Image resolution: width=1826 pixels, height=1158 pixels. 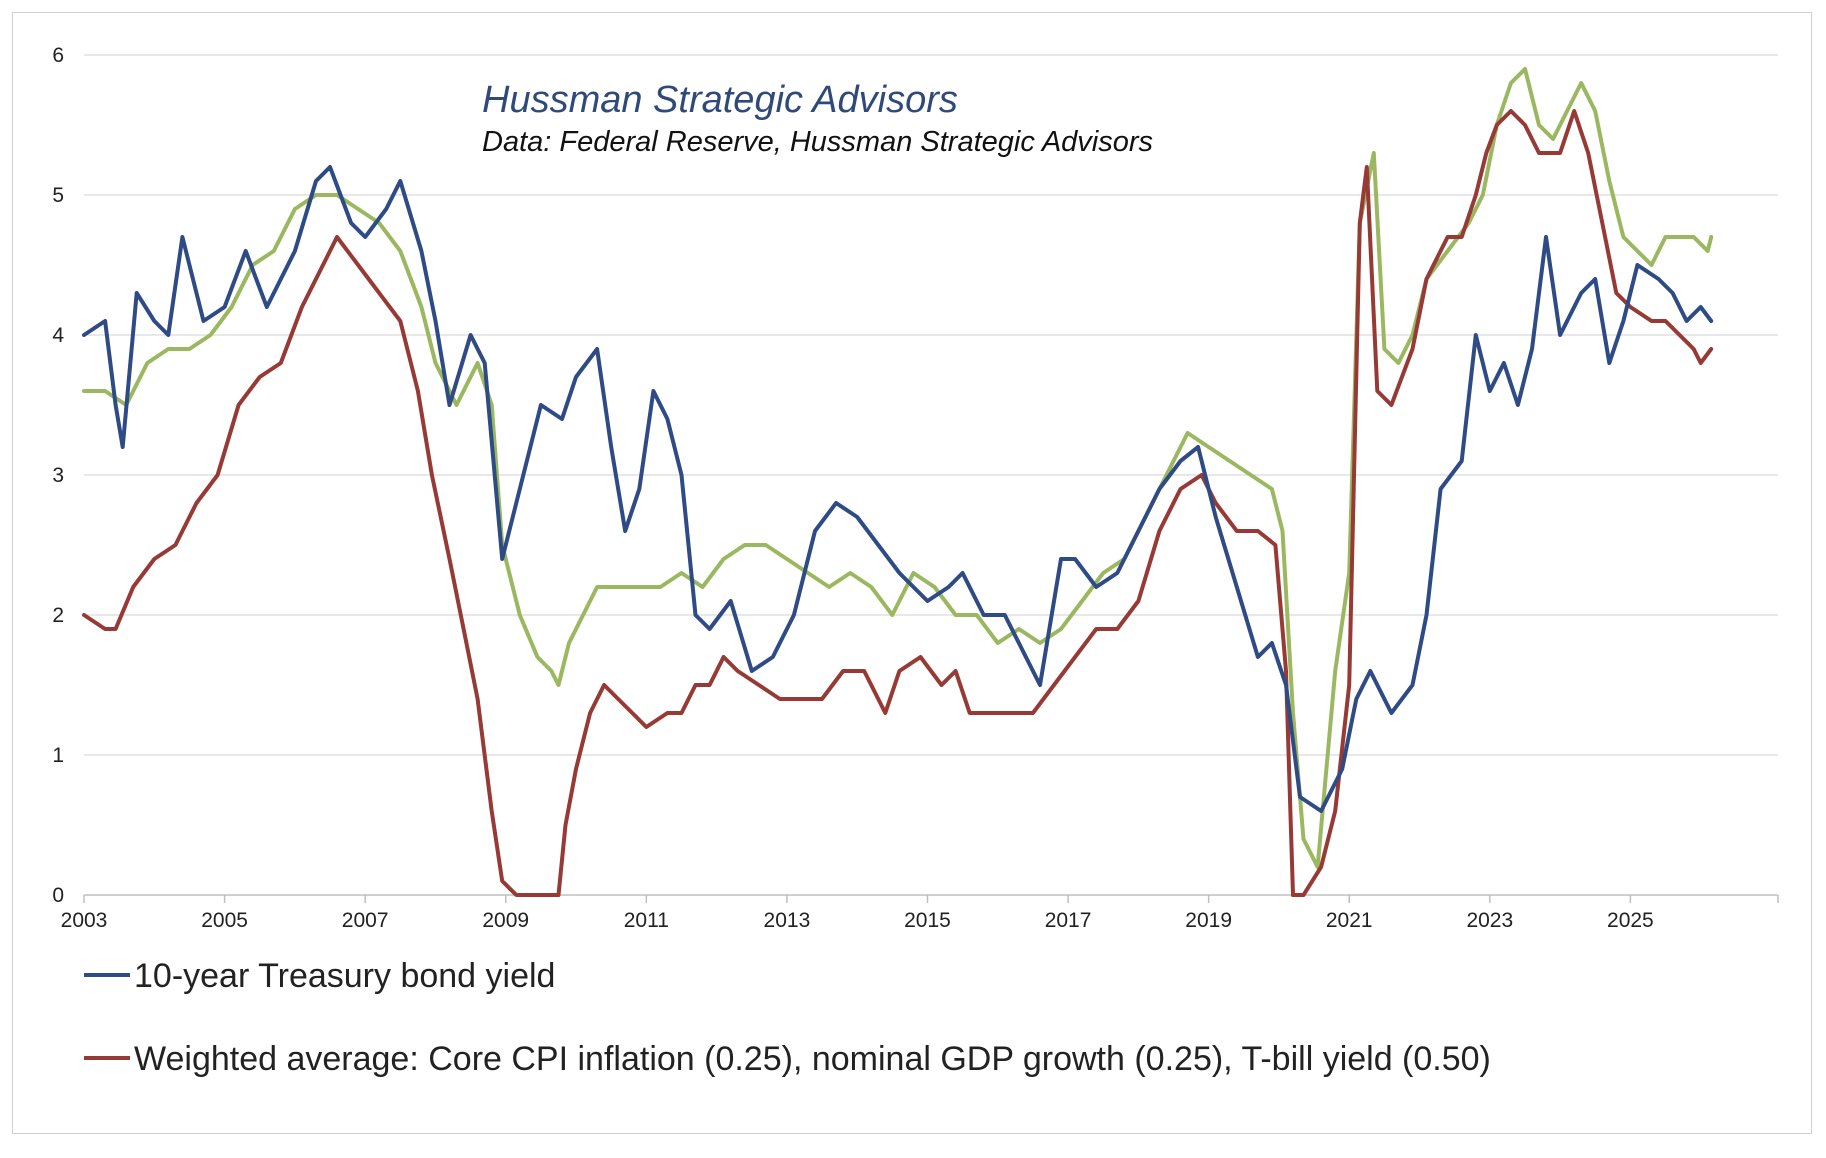 What do you see at coordinates (1208, 920) in the screenshot?
I see `x-tick-label: 2019` at bounding box center [1208, 920].